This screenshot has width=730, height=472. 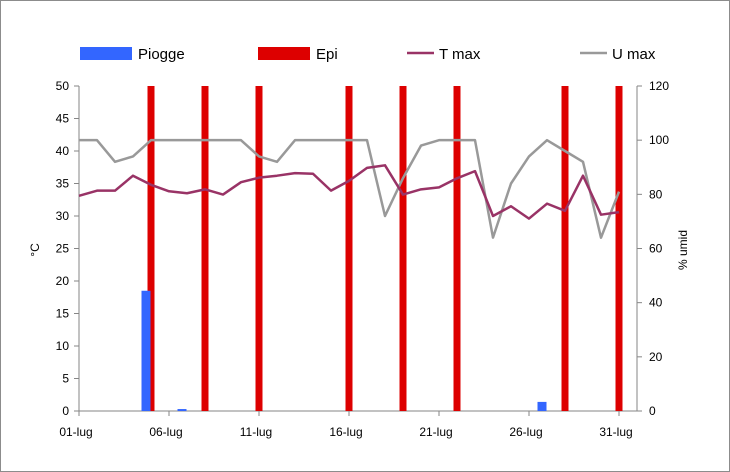 I want to click on legend-label-umax: U max, so click(x=634, y=54).